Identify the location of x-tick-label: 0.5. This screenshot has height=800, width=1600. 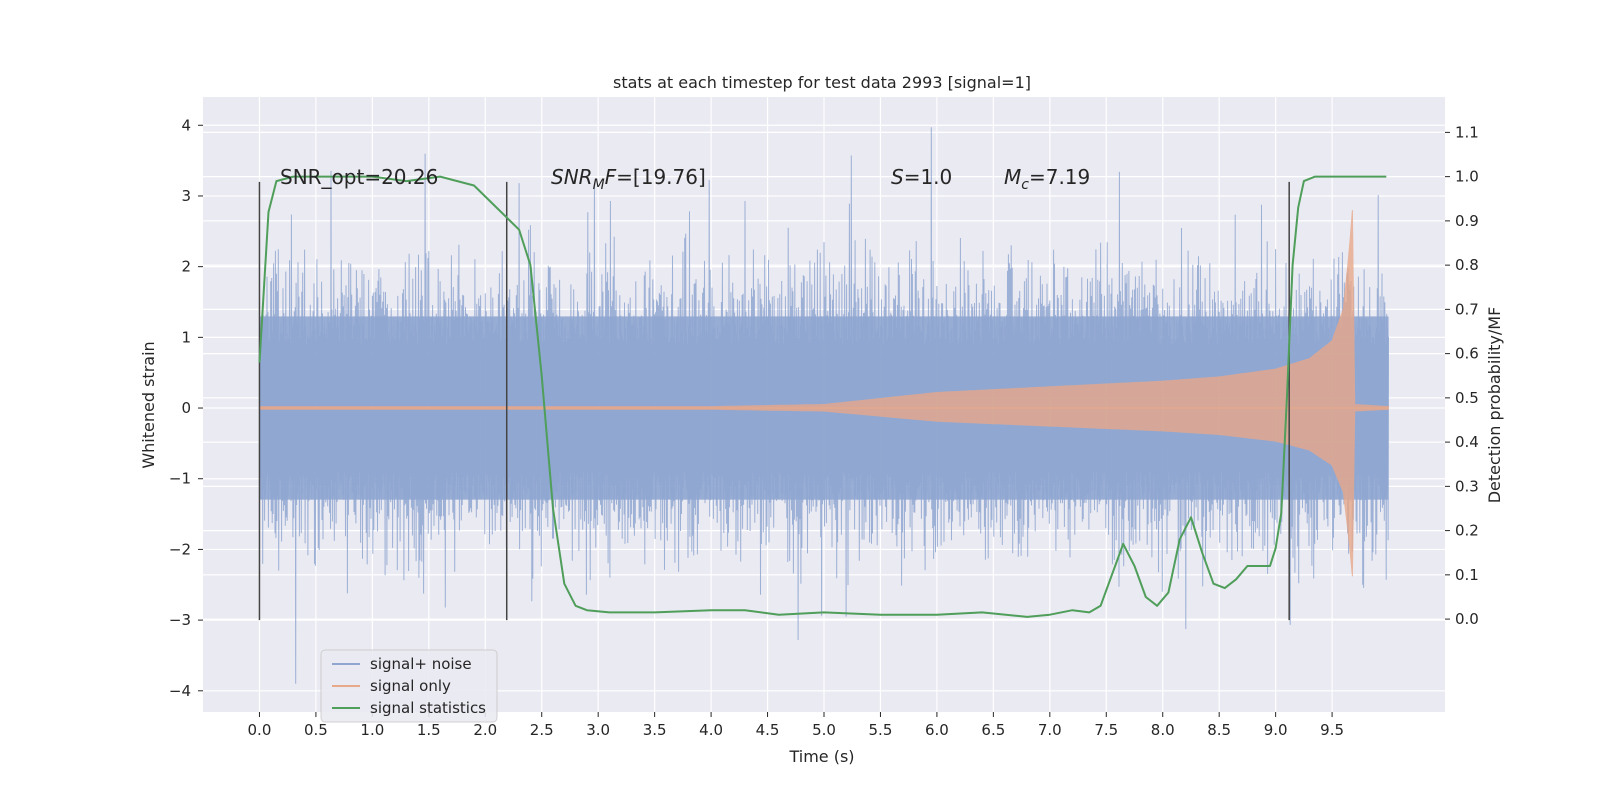
(316, 730).